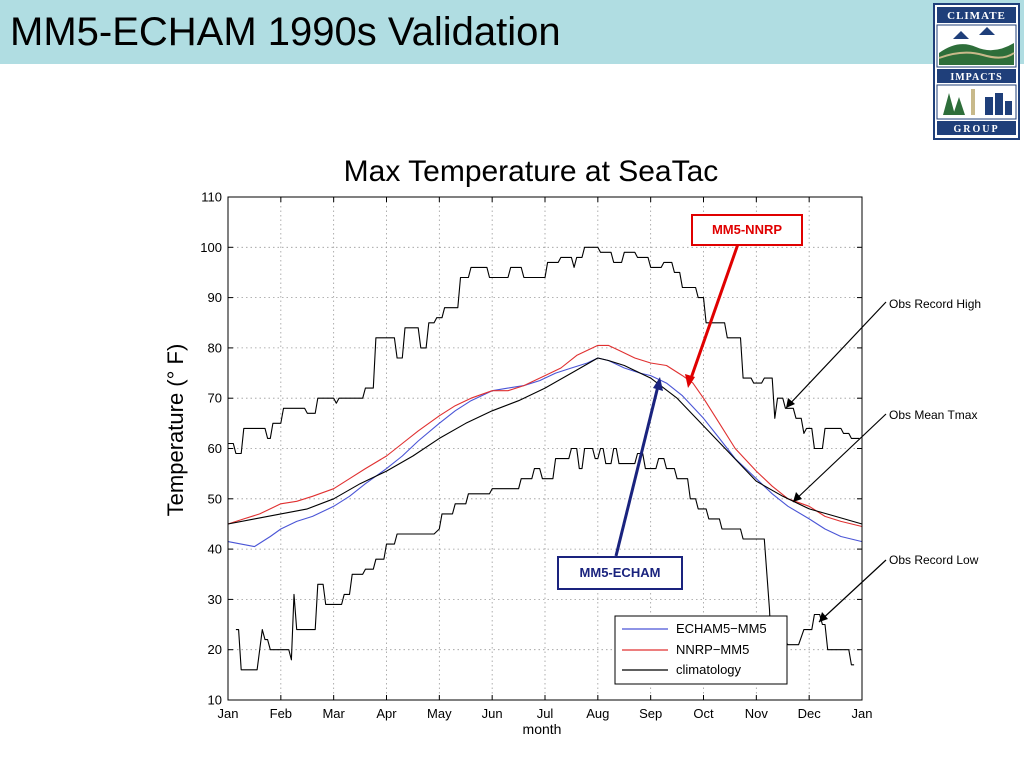 The image size is (1024, 768). What do you see at coordinates (215, 448) in the screenshot?
I see `y-tick-label: 60` at bounding box center [215, 448].